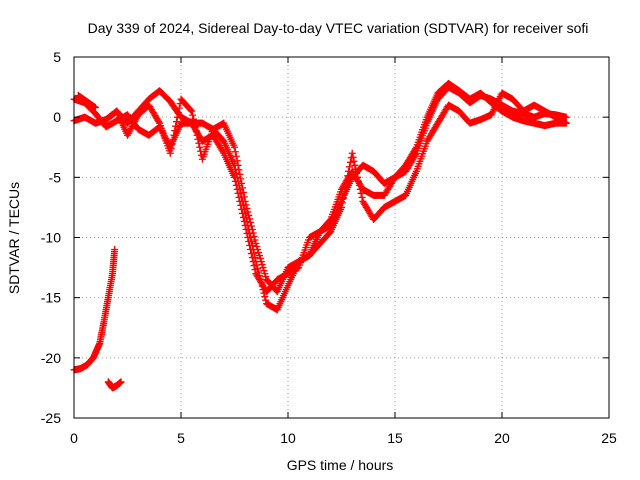  What do you see at coordinates (14, 238) in the screenshot?
I see `y-axis-label: SDTVAR / TECUs` at bounding box center [14, 238].